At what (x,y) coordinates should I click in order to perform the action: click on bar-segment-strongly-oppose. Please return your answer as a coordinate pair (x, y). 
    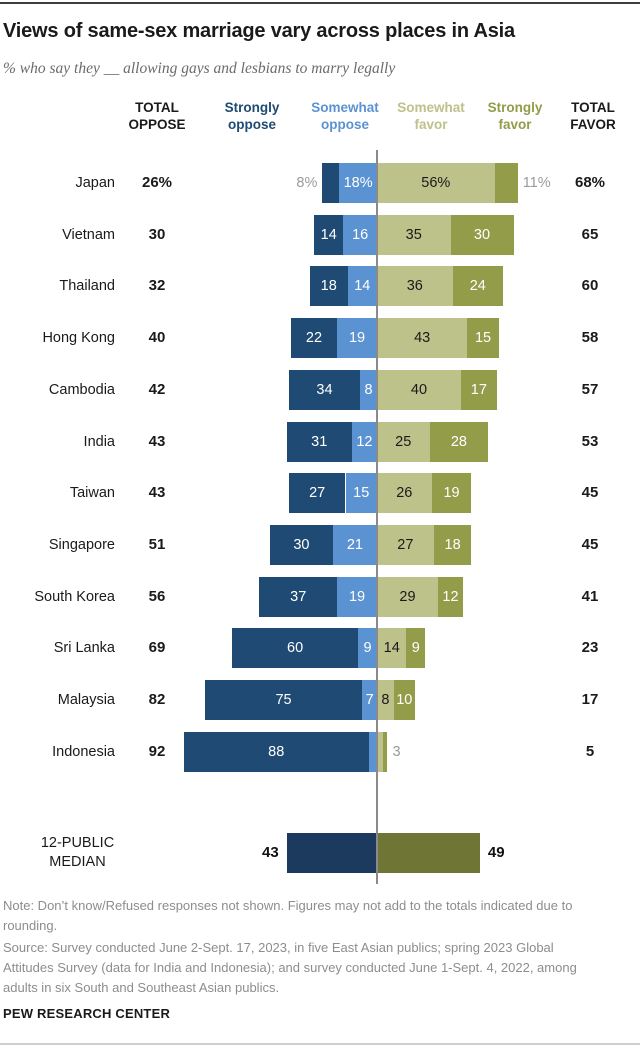
    Looking at the image, I should click on (331, 183).